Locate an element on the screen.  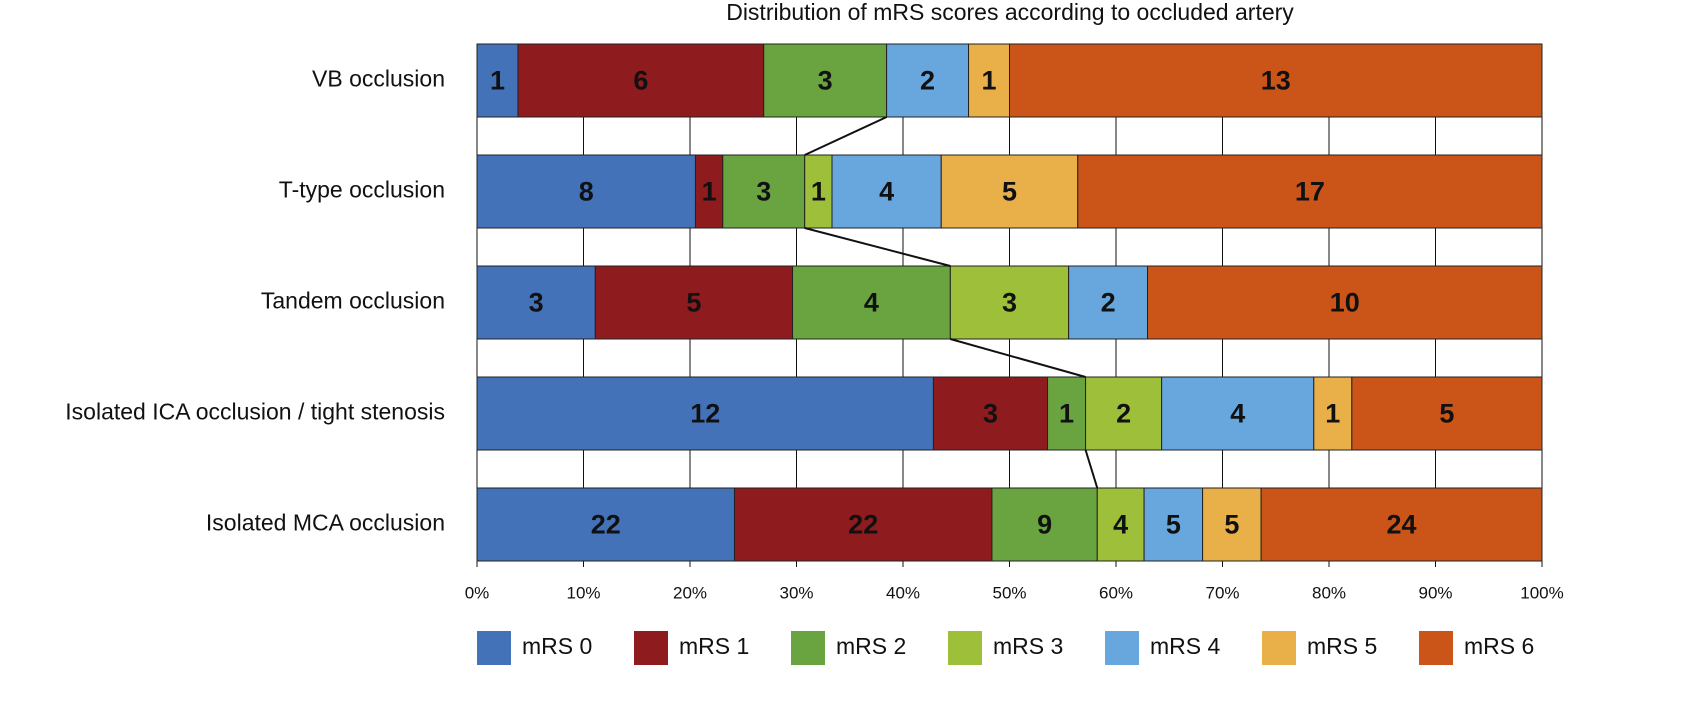
legend-label: mRS 0 is located at coordinates (557, 646).